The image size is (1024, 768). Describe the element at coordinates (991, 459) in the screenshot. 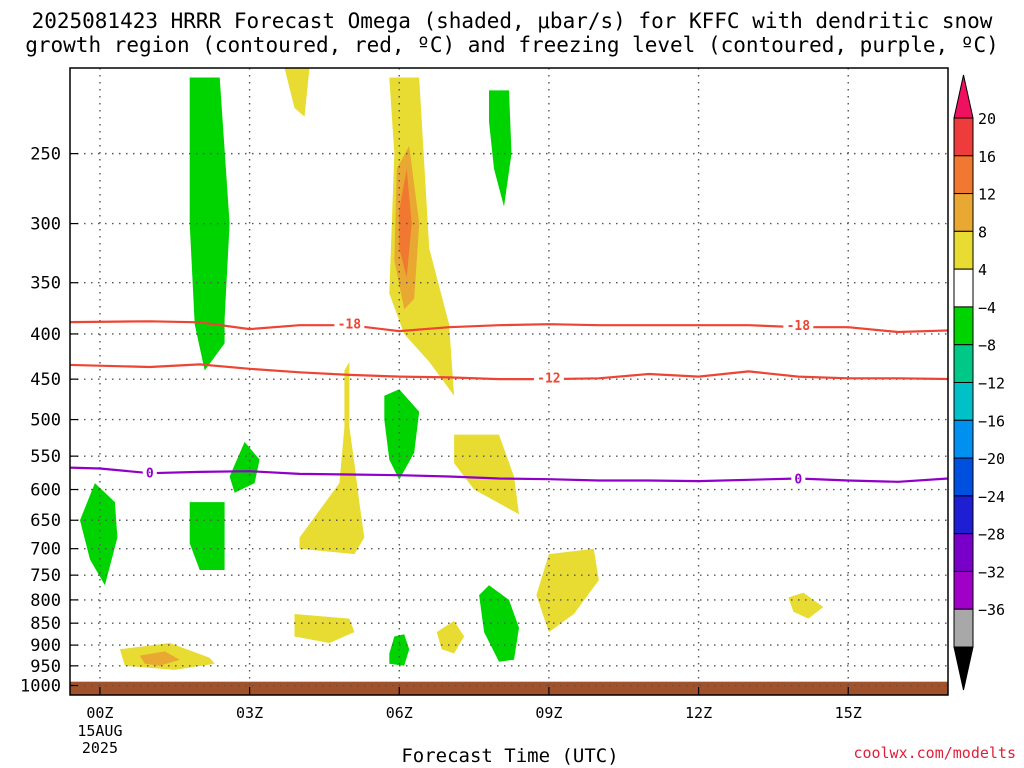

I see `colorbar-label-9: −20` at that location.